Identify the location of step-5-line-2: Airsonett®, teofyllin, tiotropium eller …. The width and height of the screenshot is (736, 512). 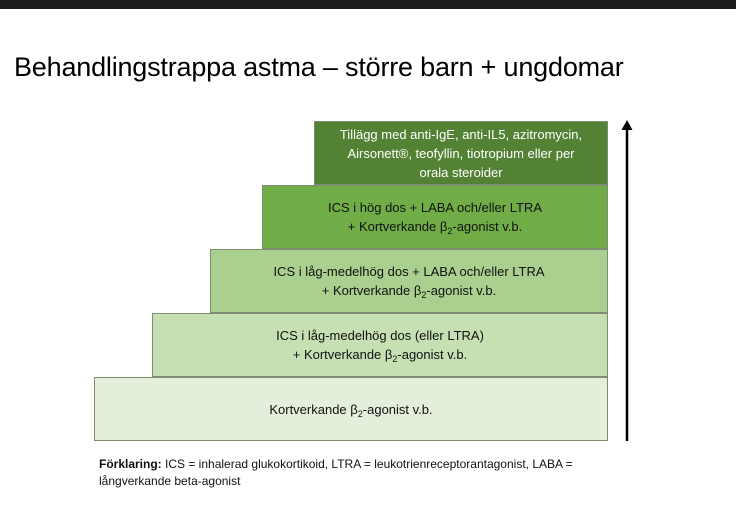
(461, 153).